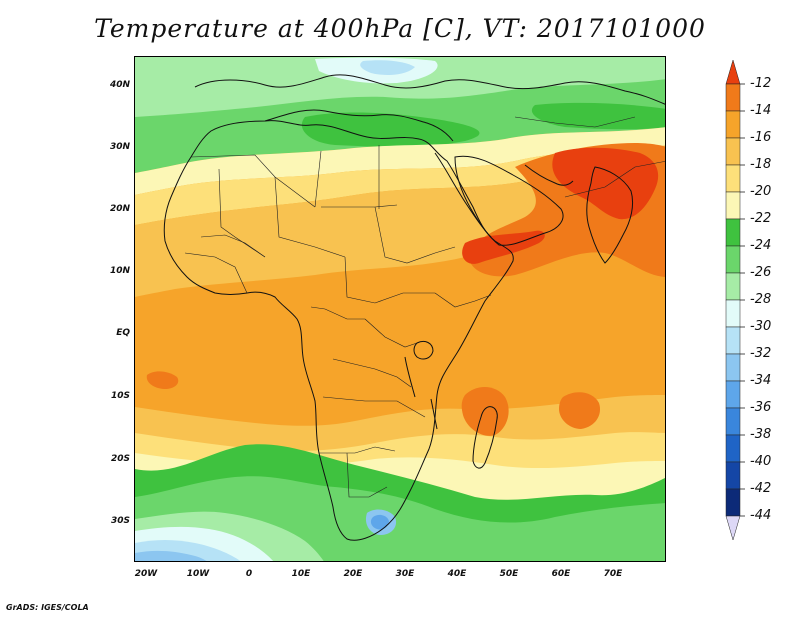 The width and height of the screenshot is (800, 618). I want to click on indian-ocean-warm-spot, so click(580, 410).